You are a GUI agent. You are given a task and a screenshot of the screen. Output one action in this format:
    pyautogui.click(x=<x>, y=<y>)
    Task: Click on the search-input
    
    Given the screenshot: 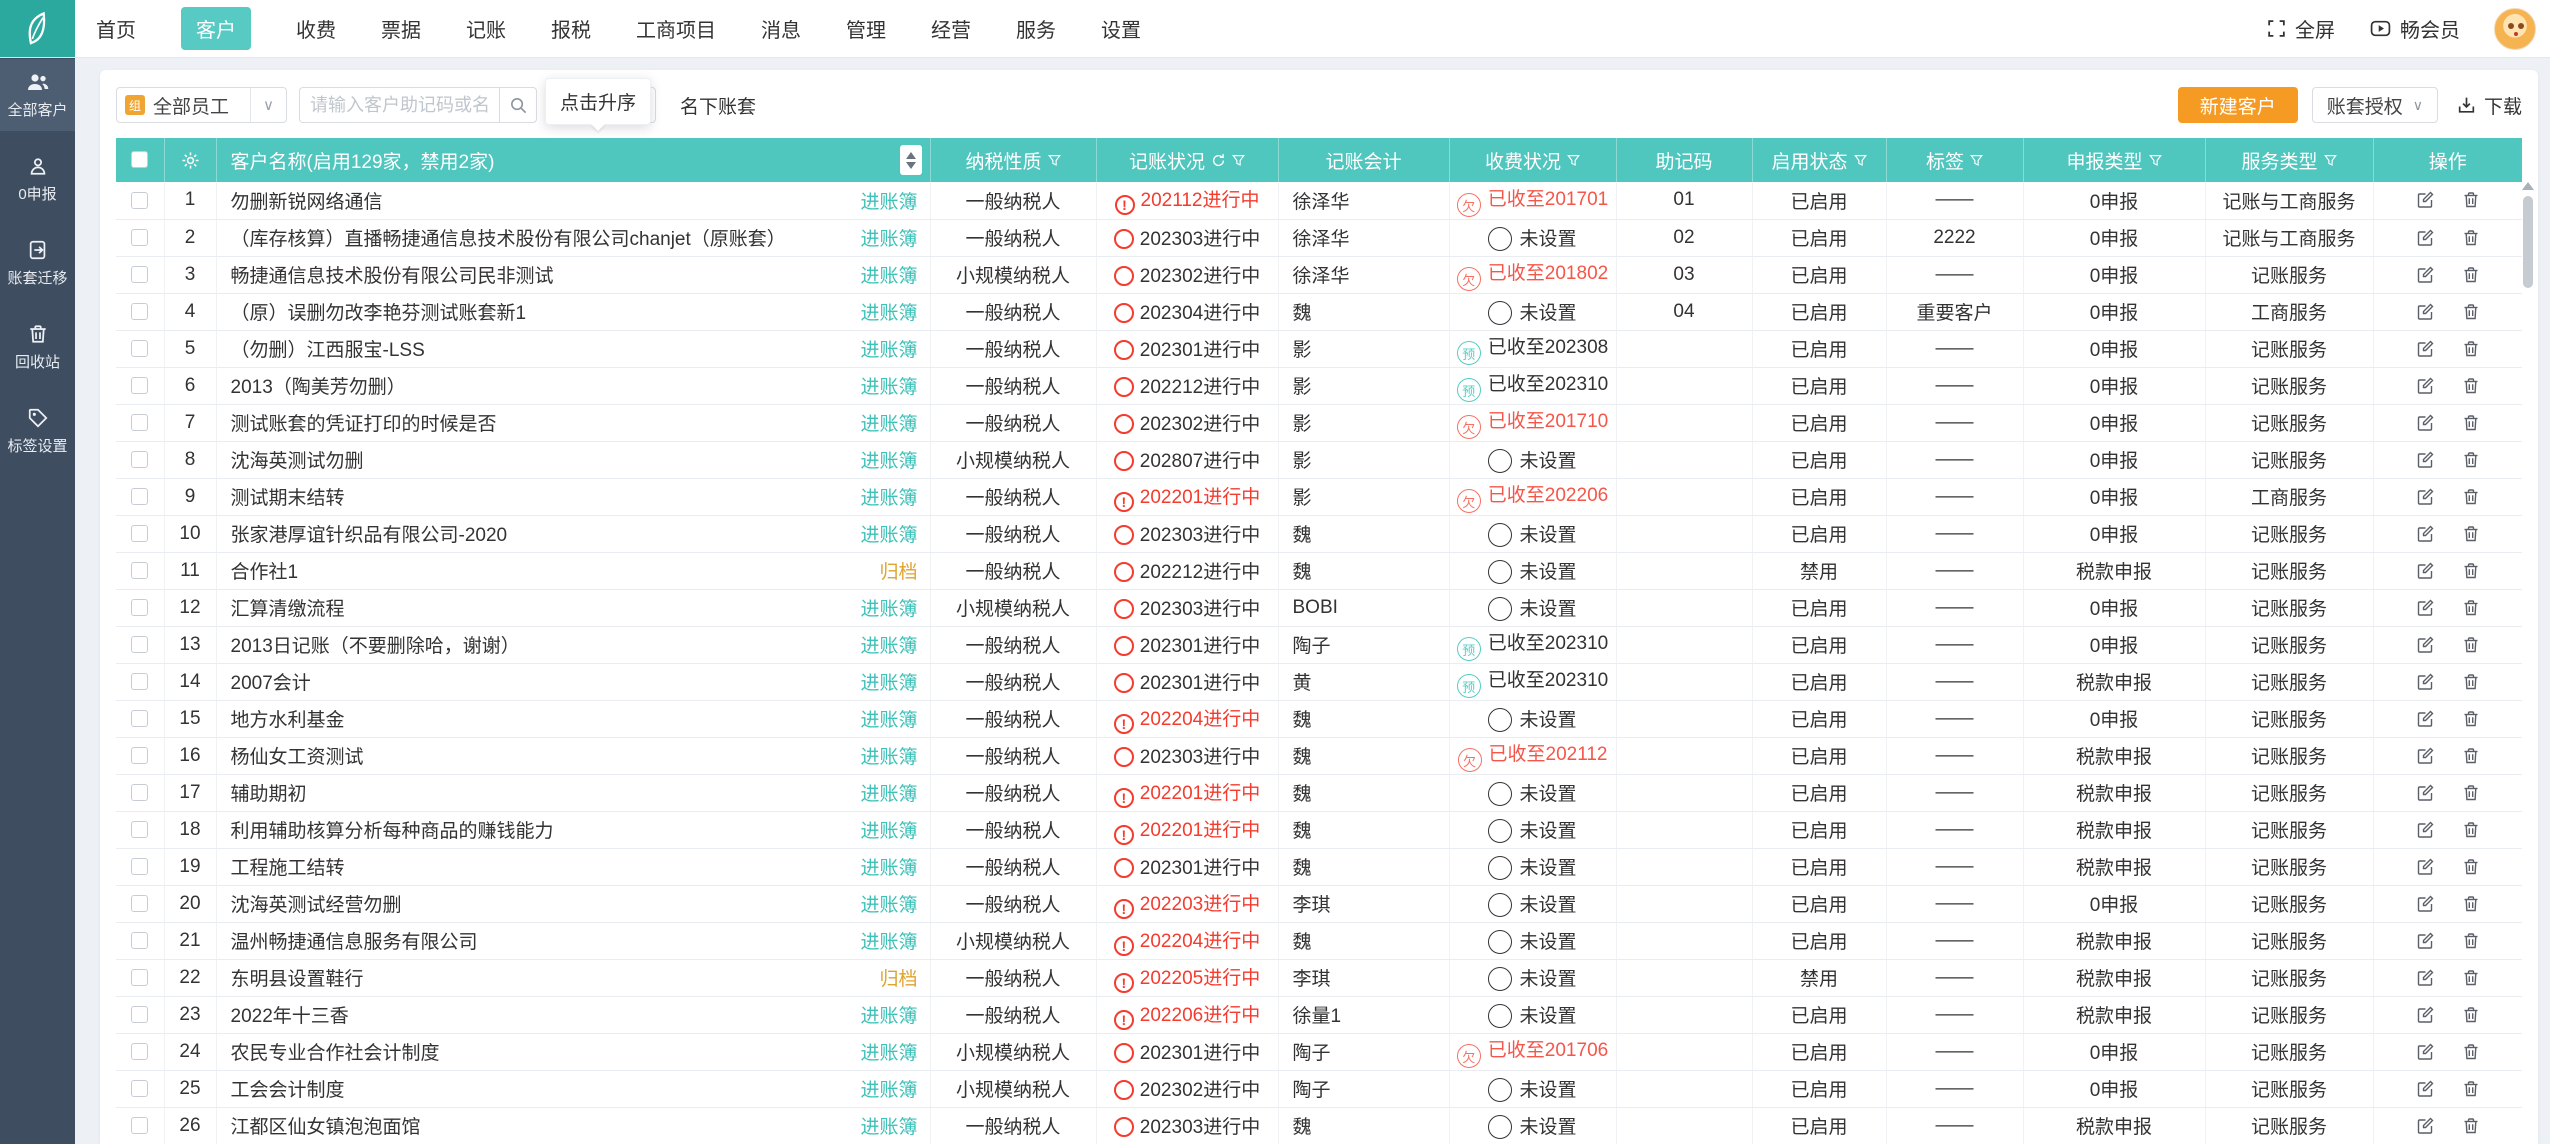 What is the action you would take?
    pyautogui.click(x=399, y=105)
    